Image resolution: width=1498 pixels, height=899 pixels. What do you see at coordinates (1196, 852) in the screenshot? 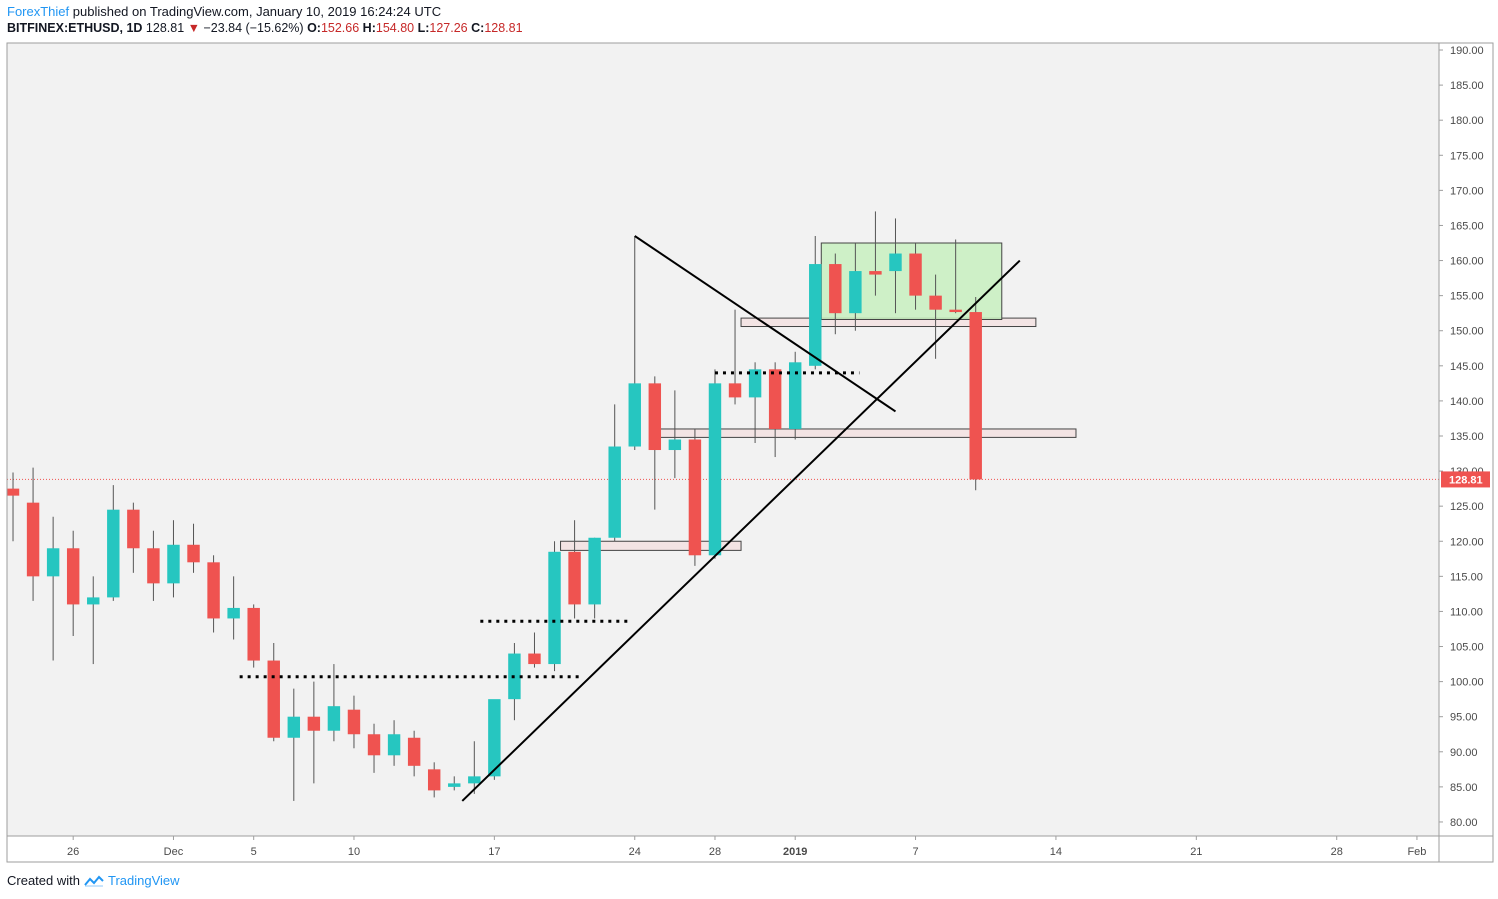
I see `x-tick-label: 21` at bounding box center [1196, 852].